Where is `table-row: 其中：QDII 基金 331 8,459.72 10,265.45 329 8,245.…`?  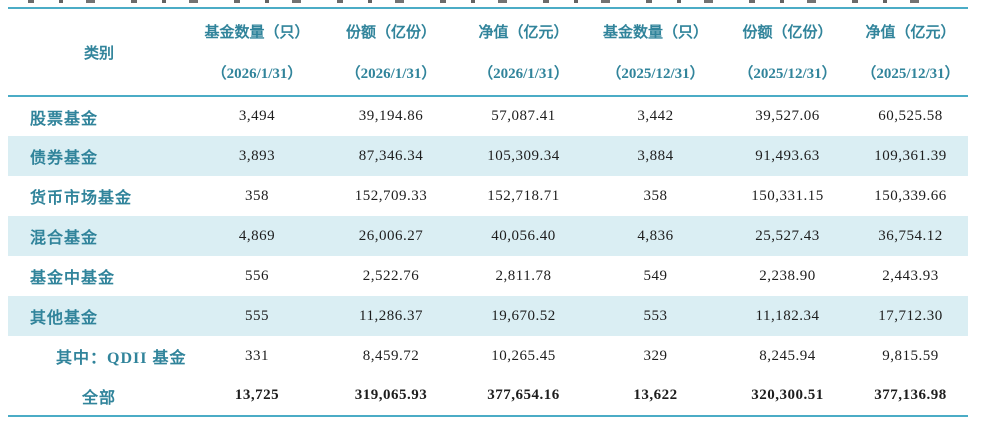 table-row: 其中：QDII 基金 331 8,459.72 10,265.45 329 8,245.… is located at coordinates (488, 356).